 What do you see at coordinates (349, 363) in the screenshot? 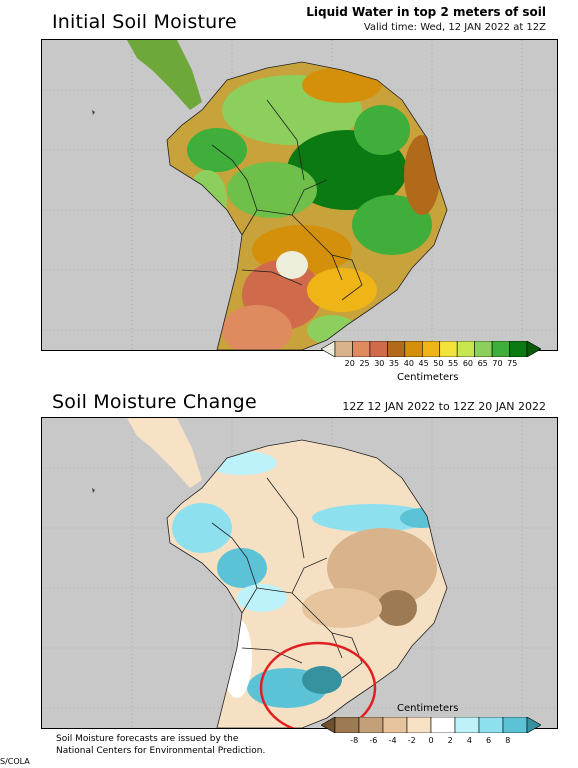
I see `top-colorbar-tick-label: 20` at bounding box center [349, 363].